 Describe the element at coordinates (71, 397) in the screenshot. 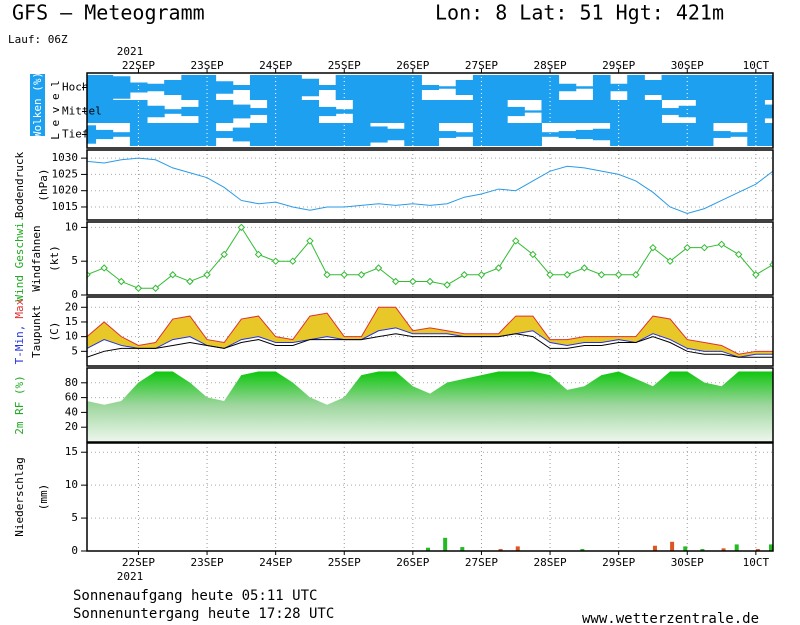

I see `y-tick-label: 60` at that location.